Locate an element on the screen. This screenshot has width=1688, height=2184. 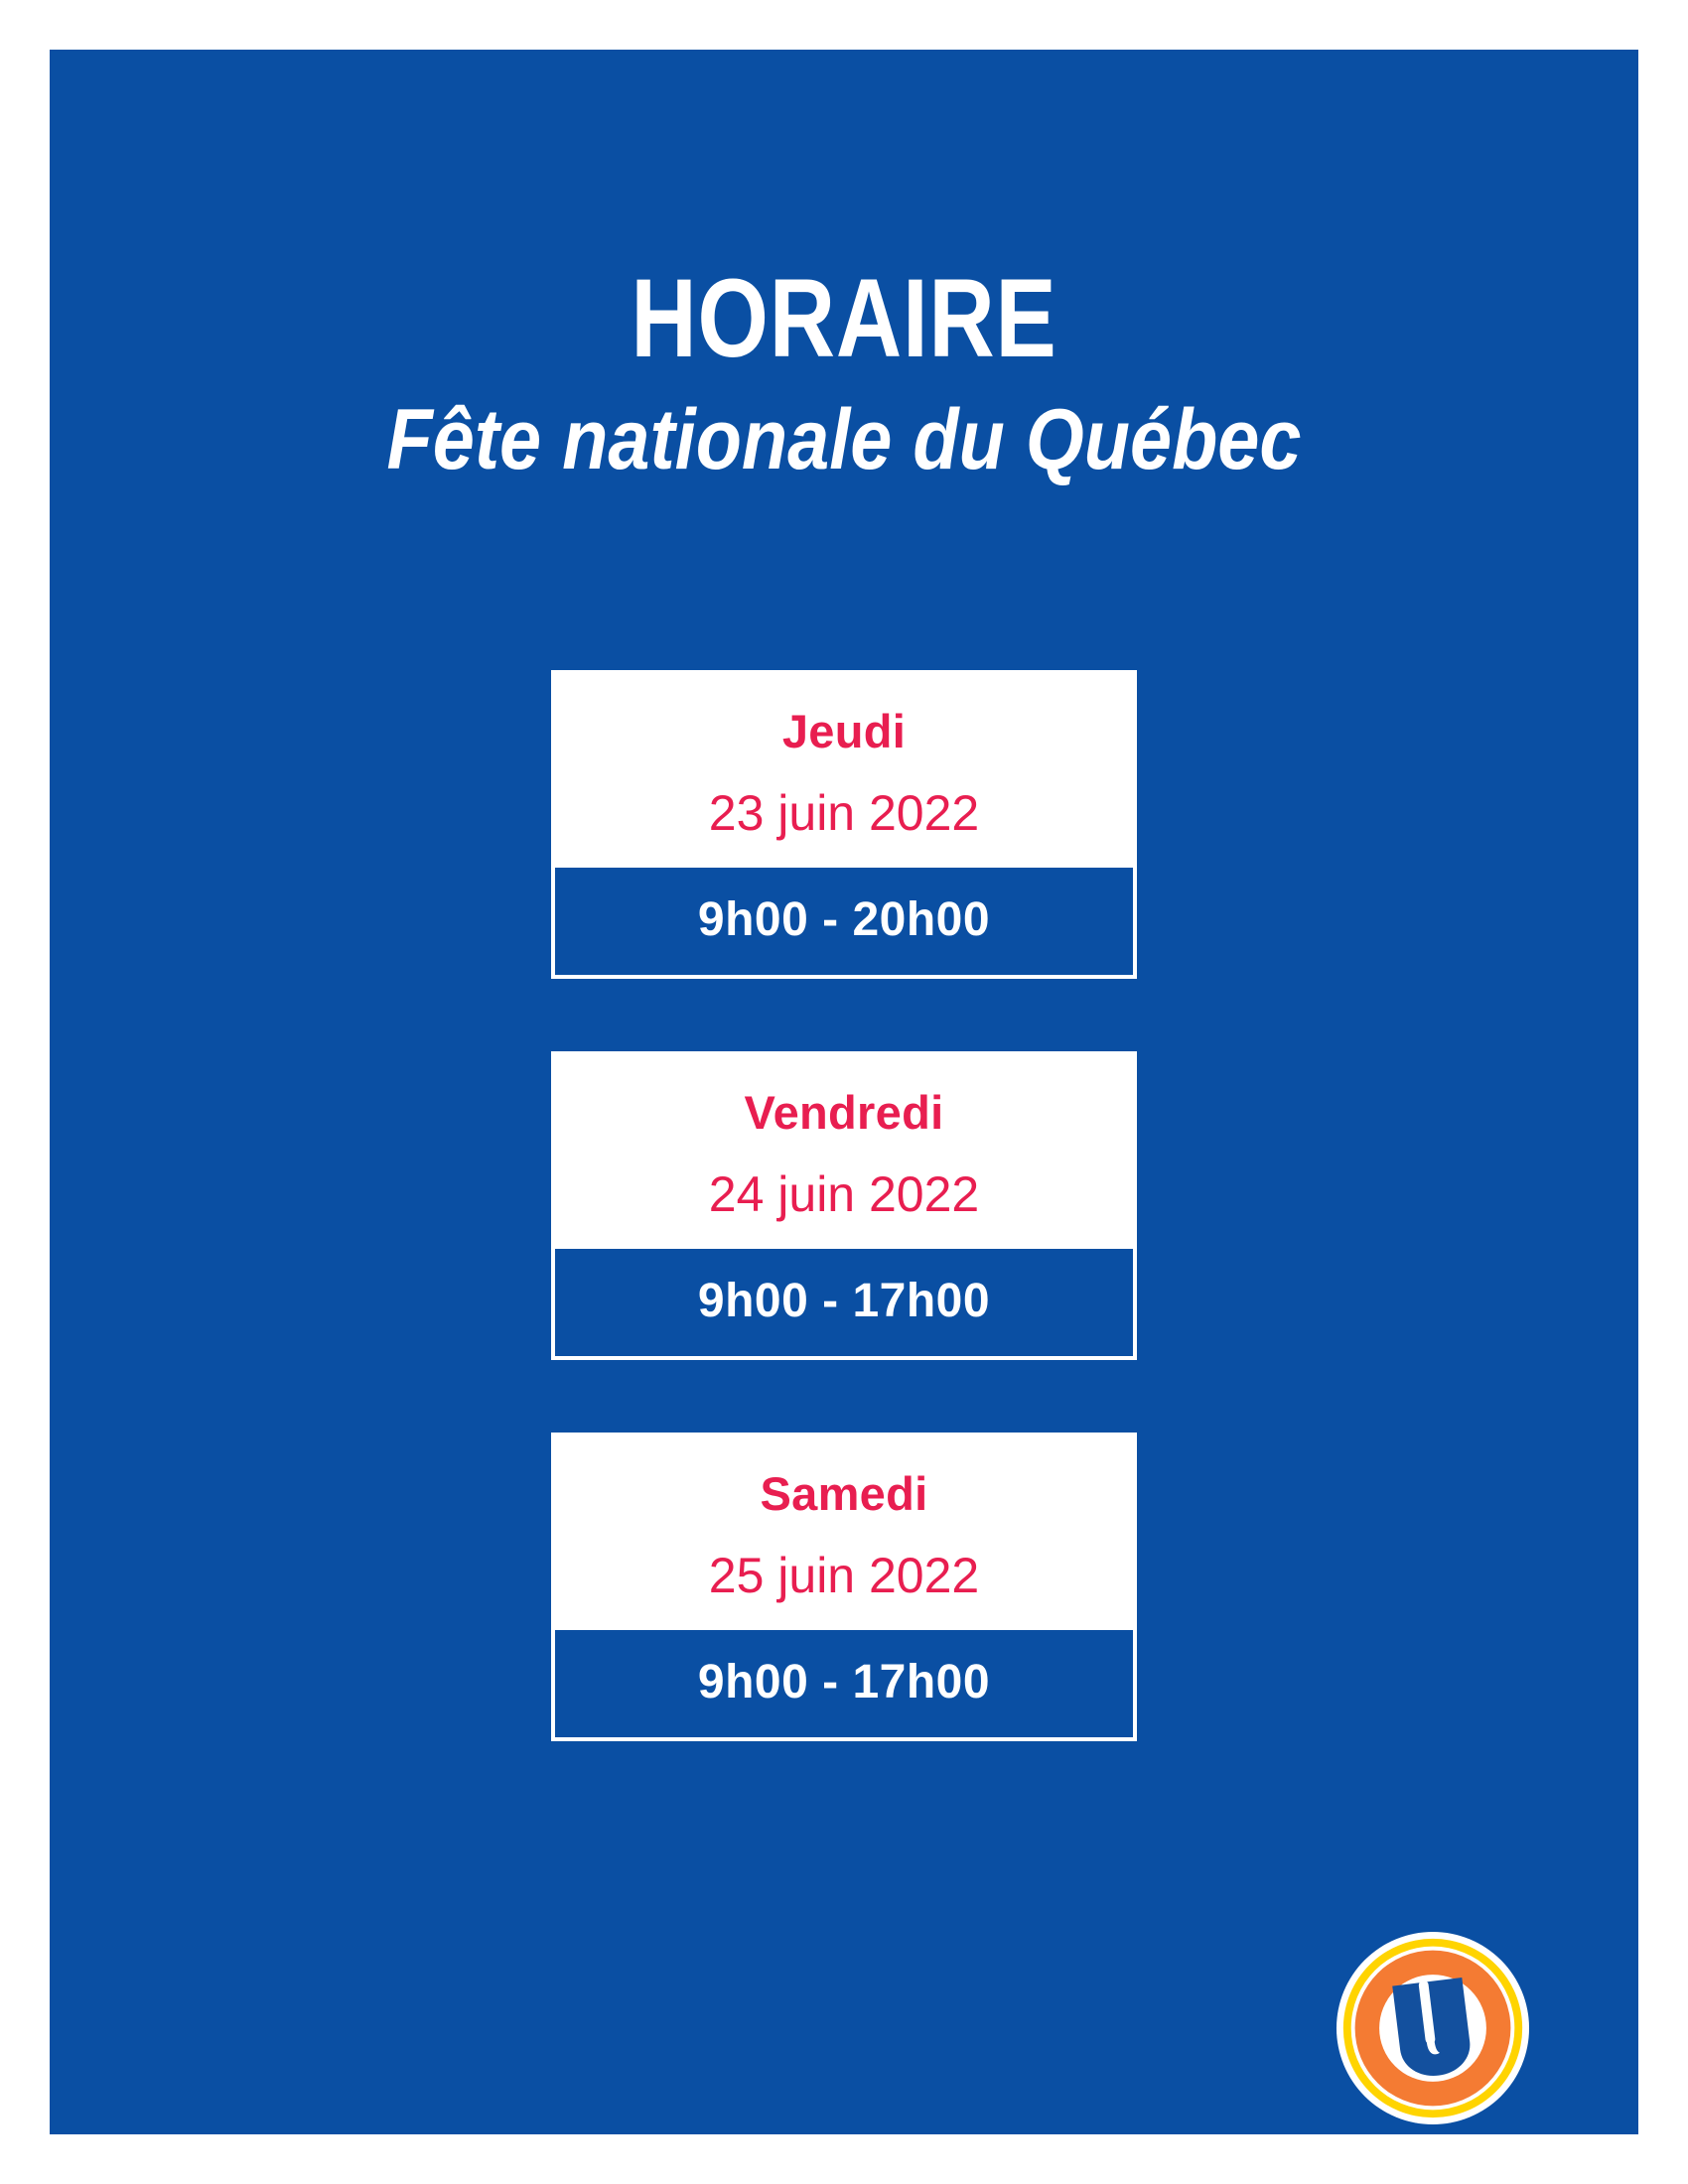
schedule-day-label: Jeudi is located at coordinates (844, 731).